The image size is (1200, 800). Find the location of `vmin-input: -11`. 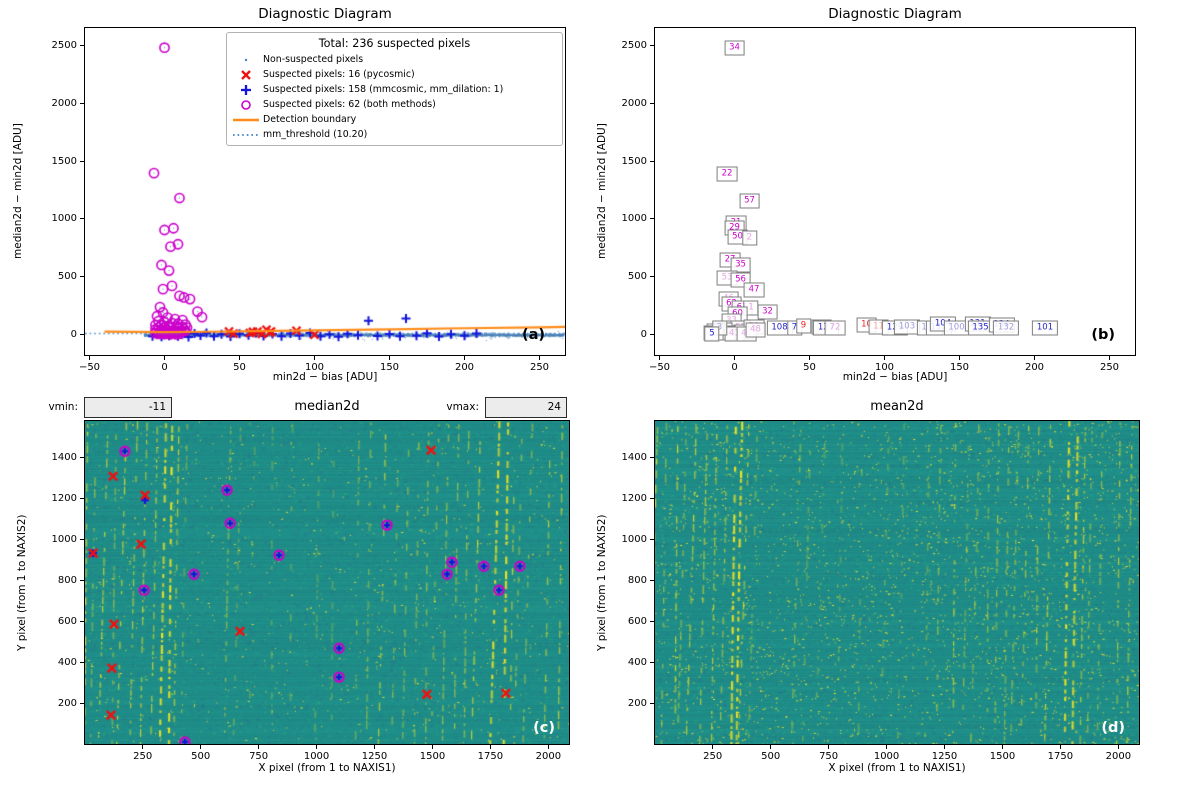

vmin-input: -11 is located at coordinates (128, 407).